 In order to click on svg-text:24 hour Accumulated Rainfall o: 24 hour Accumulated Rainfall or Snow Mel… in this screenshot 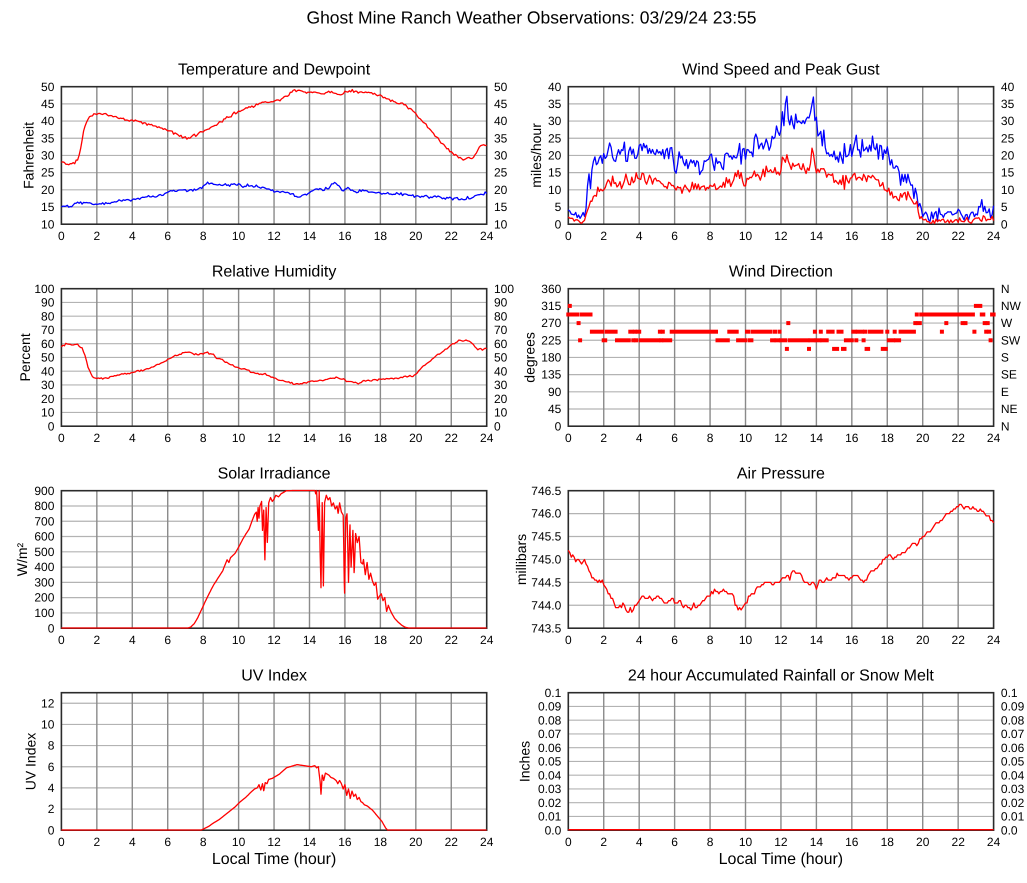, I will do `click(781, 676)`.